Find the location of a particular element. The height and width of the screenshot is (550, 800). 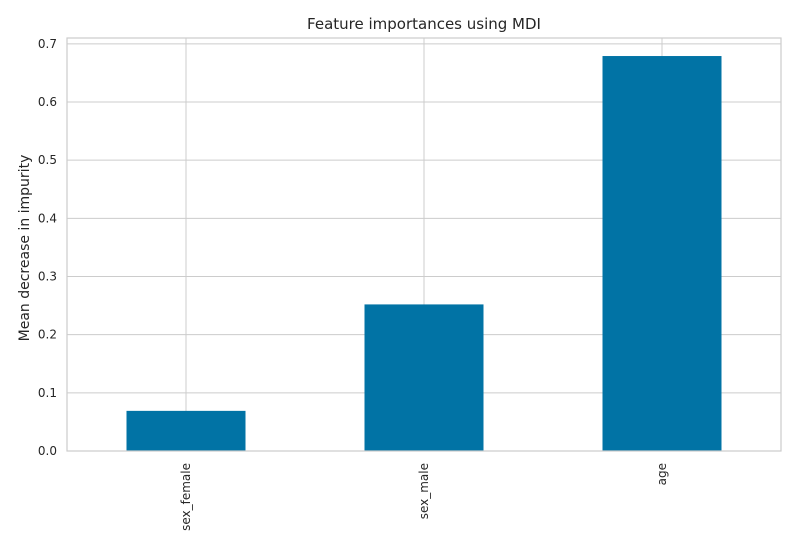

y-tick-label: 0.7 is located at coordinates (47, 44).